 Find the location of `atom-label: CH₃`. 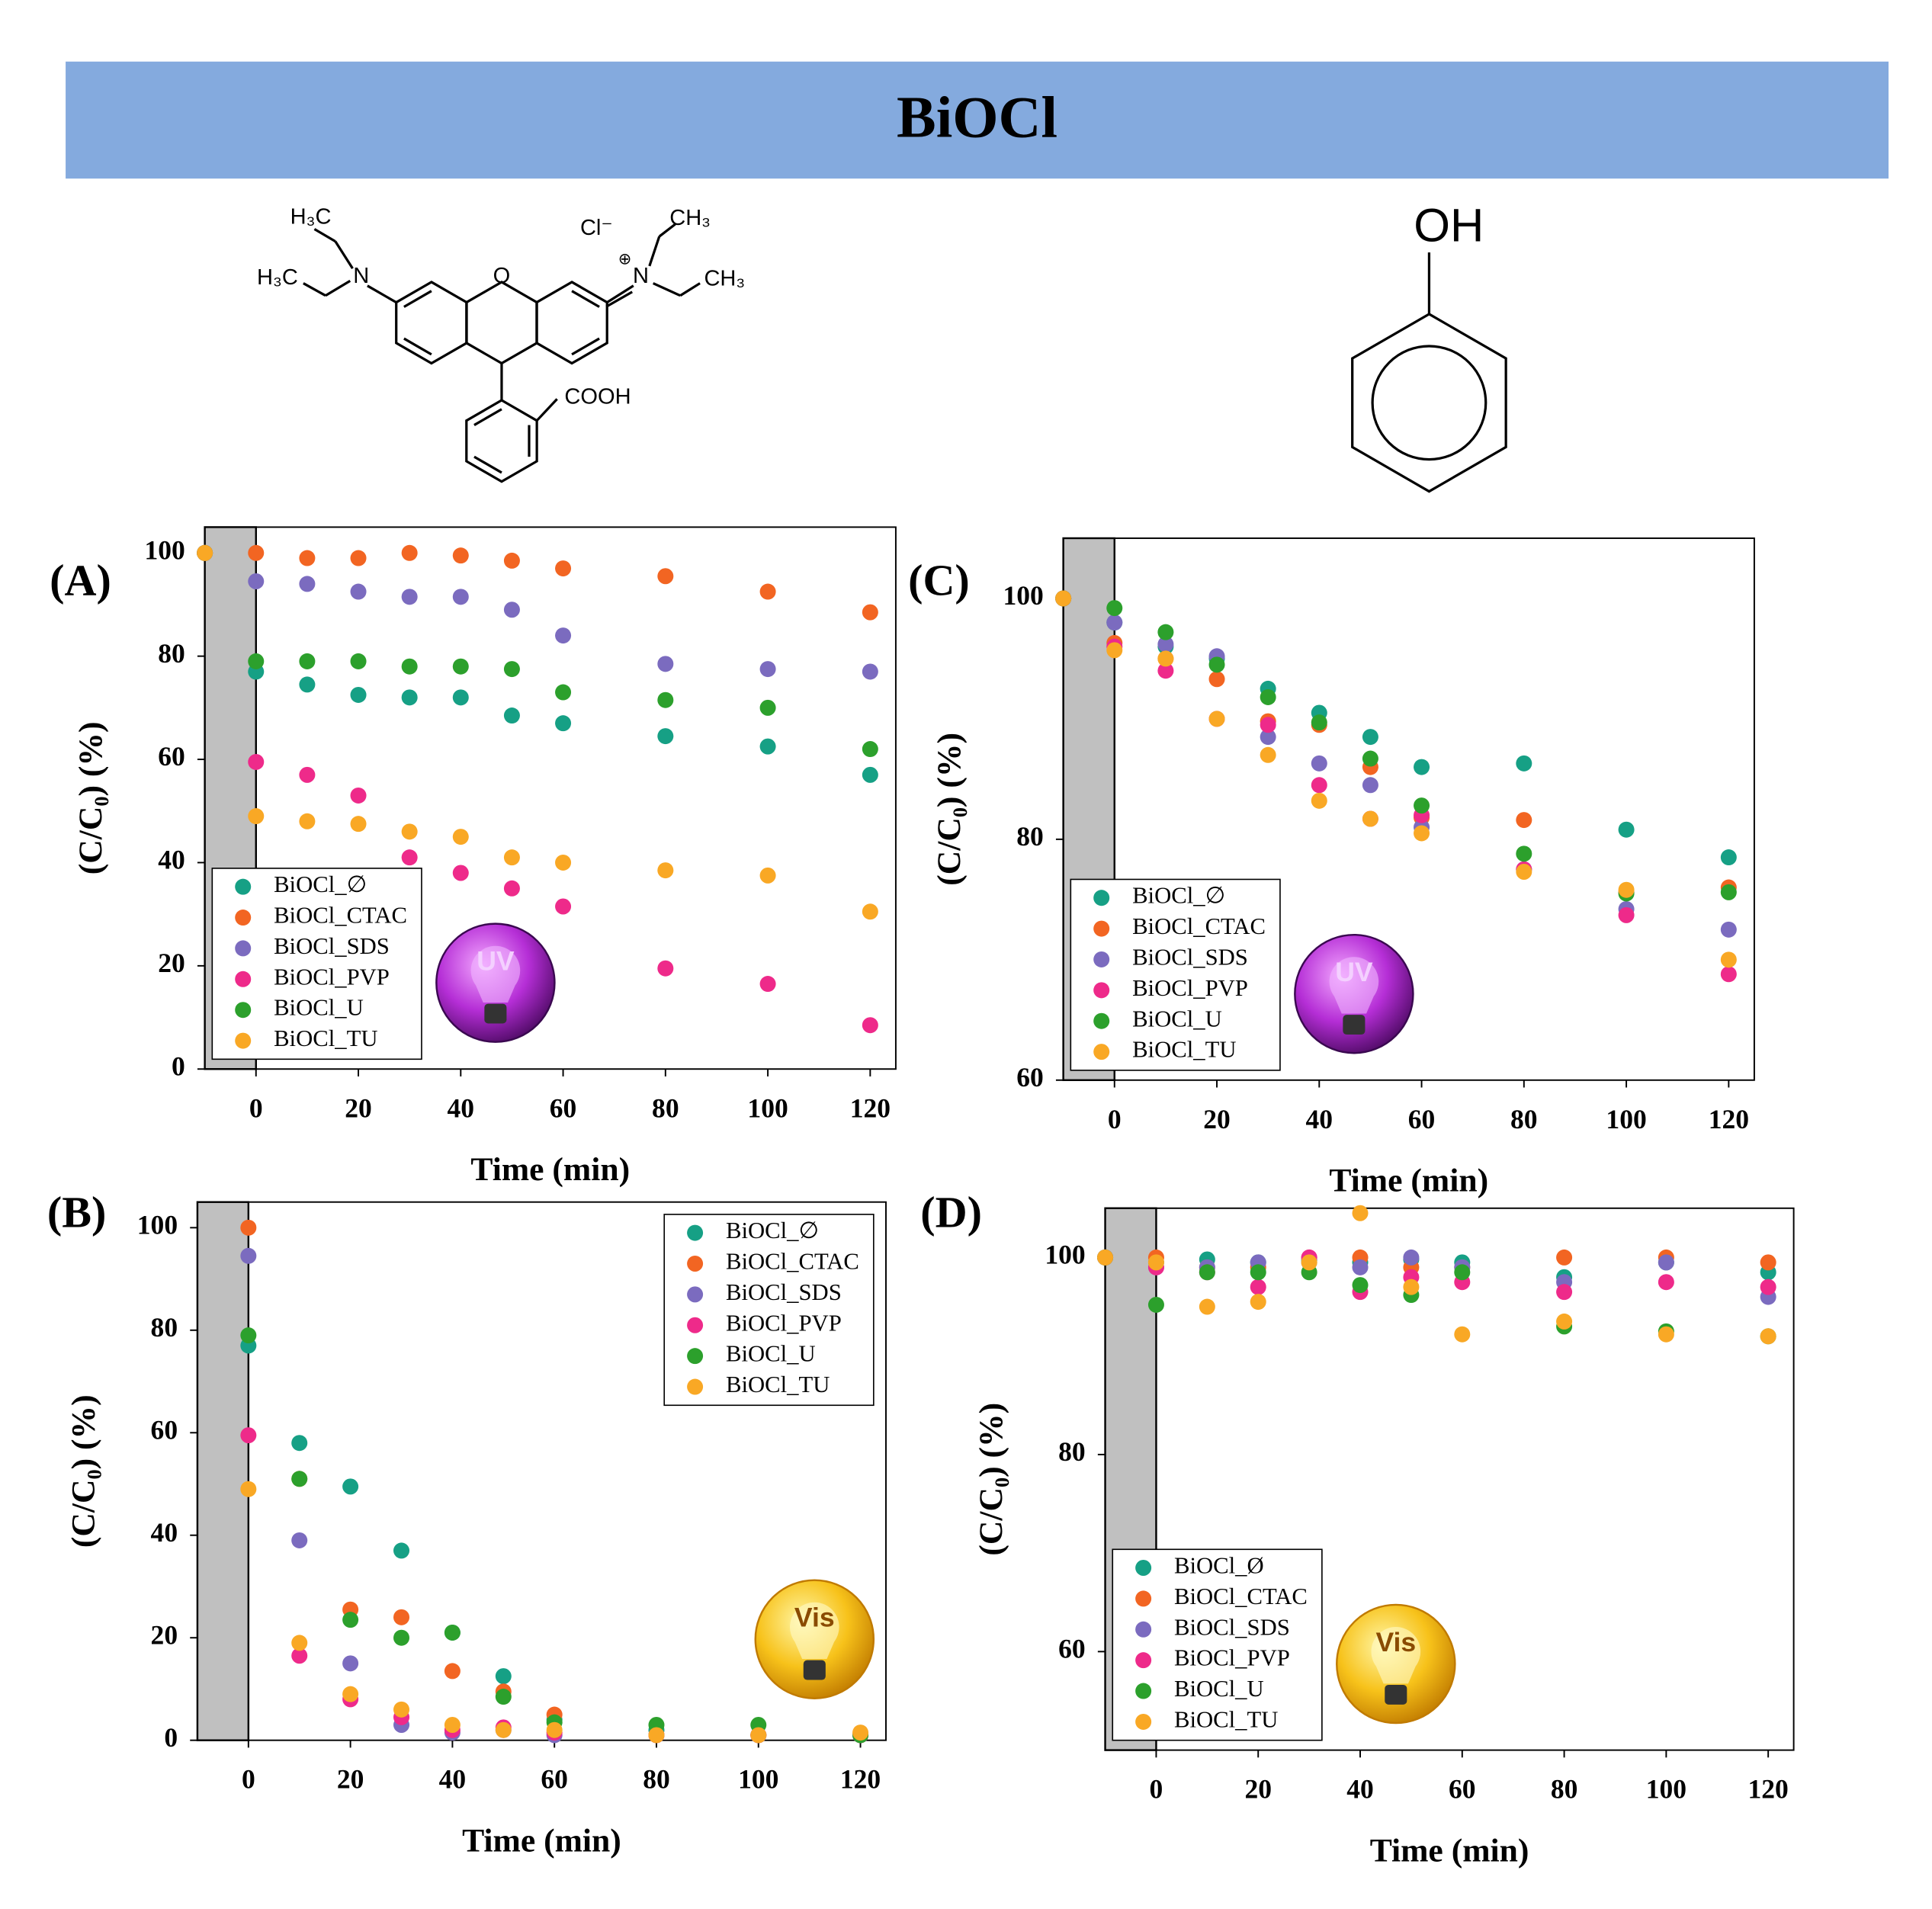

atom-label: CH₃ is located at coordinates (690, 218).